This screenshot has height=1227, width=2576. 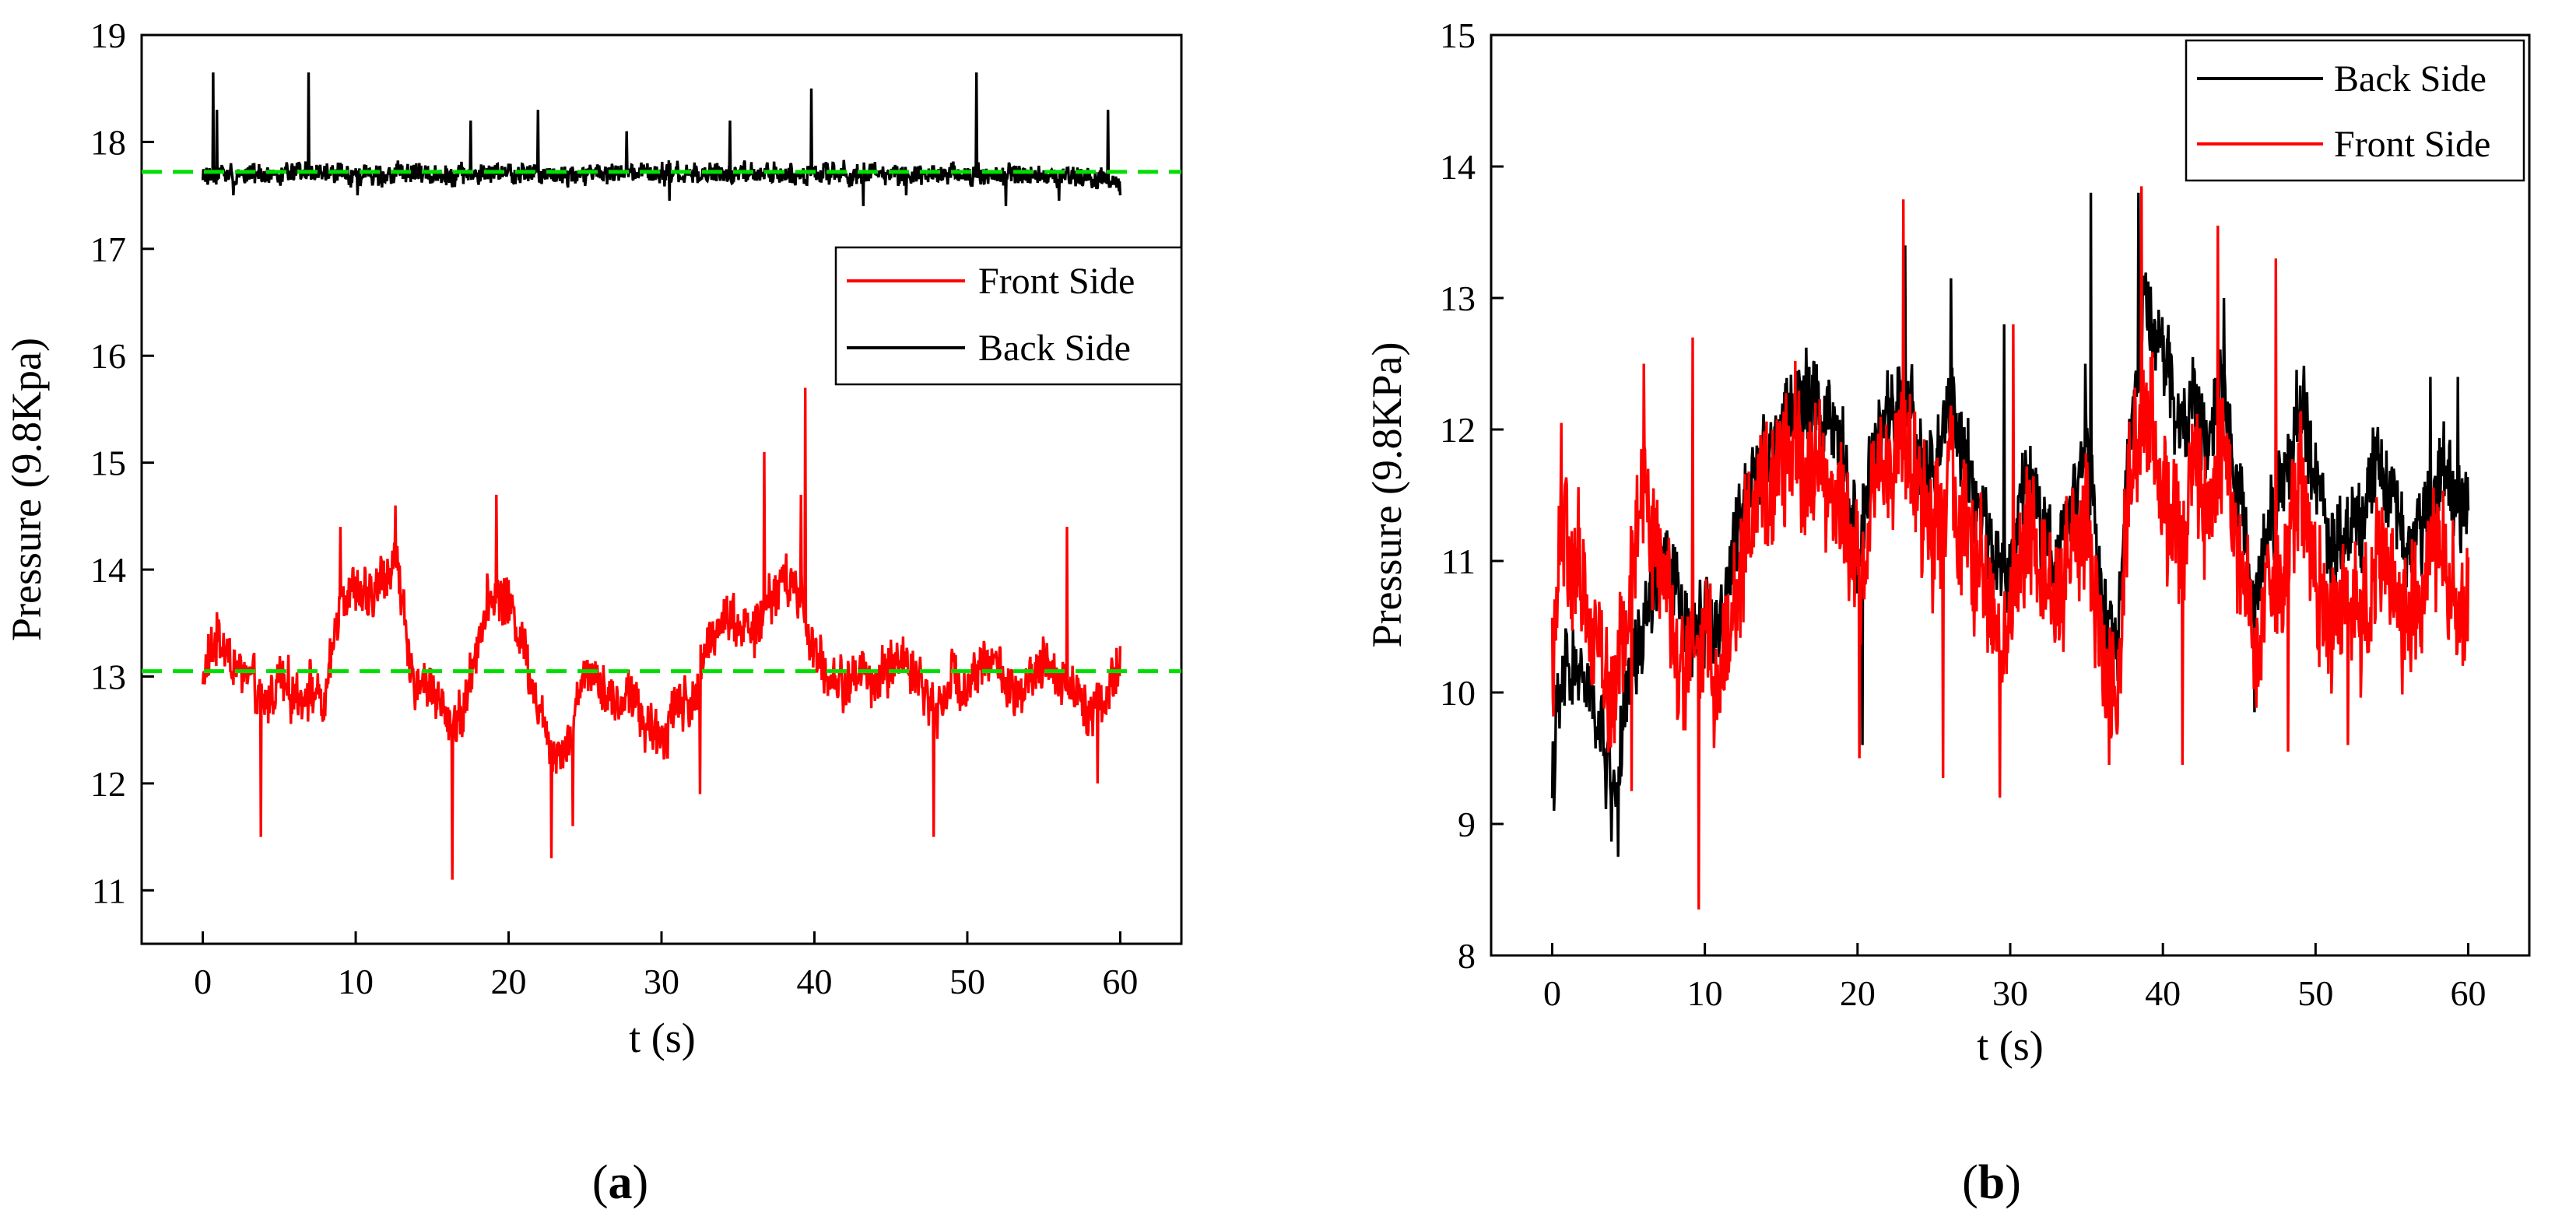 I want to click on x-tick-label-b-5: 50, so click(x=2315, y=993).